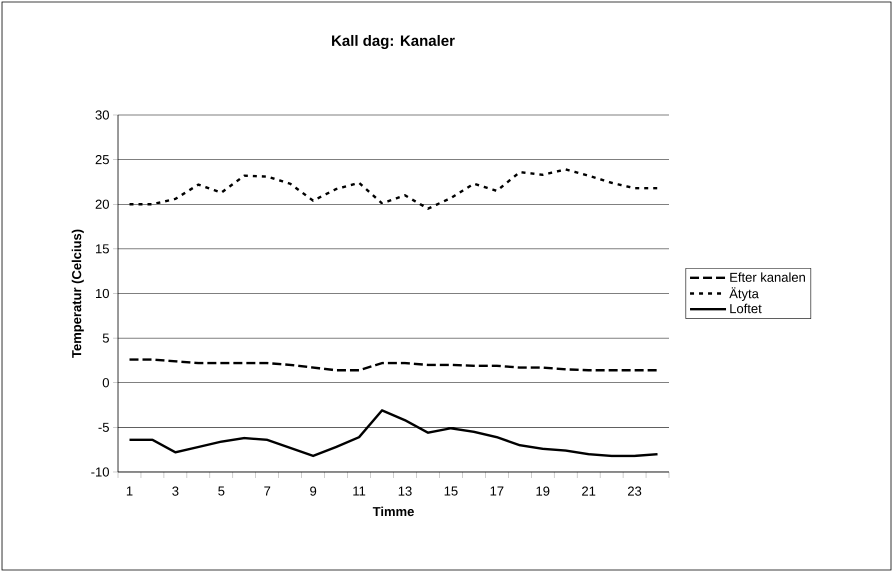 The height and width of the screenshot is (572, 893). Describe the element at coordinates (767, 277) in the screenshot. I see `legend-label: Efter kanalen` at that location.